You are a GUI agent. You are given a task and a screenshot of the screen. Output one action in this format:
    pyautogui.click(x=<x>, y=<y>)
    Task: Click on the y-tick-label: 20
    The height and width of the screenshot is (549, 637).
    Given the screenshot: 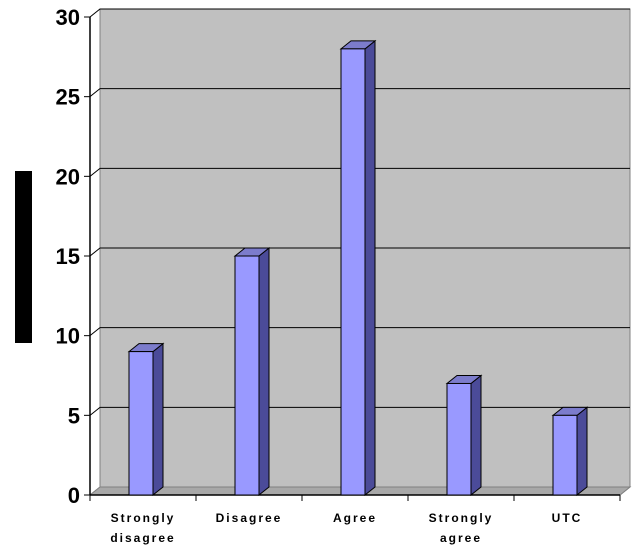 What is the action you would take?
    pyautogui.click(x=68, y=176)
    